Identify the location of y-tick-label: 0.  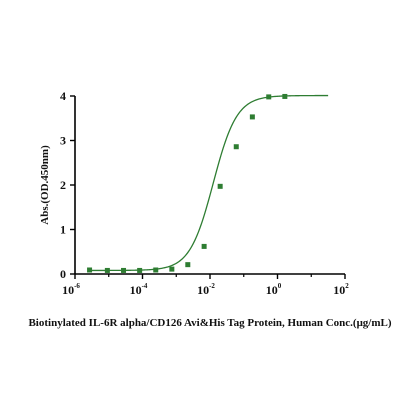
(63, 274).